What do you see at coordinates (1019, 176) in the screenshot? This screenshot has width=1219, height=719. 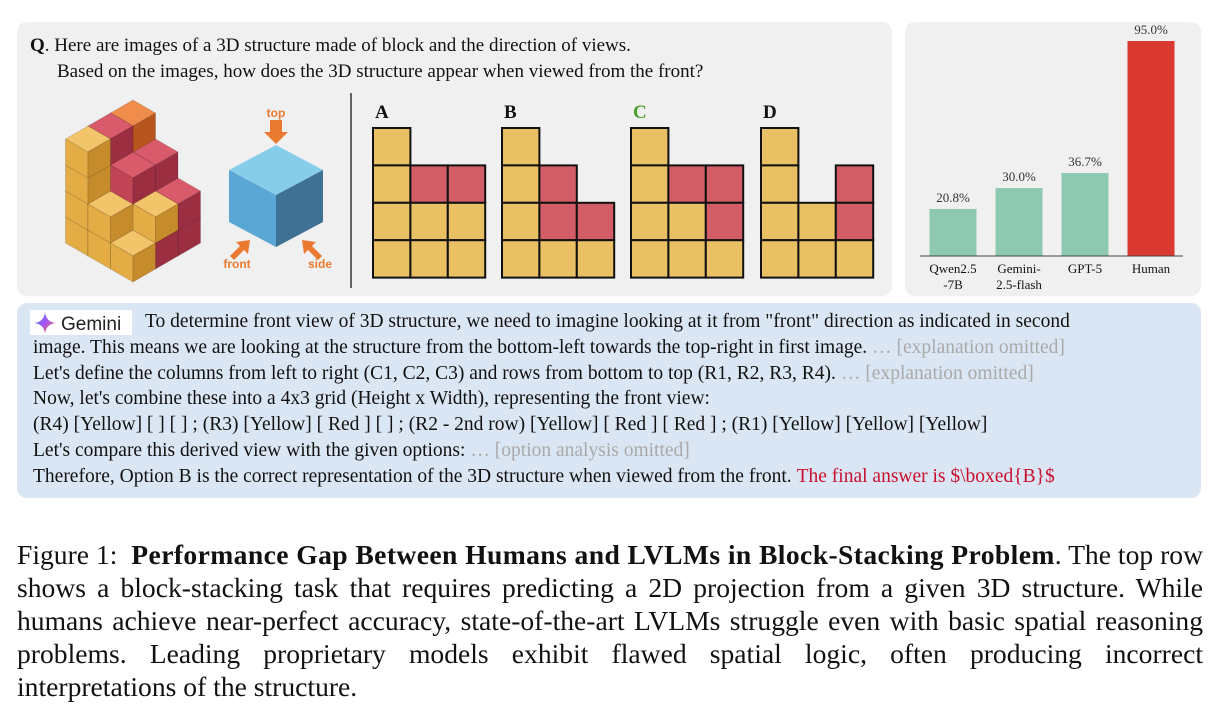 I see `value-label: 30.0%` at bounding box center [1019, 176].